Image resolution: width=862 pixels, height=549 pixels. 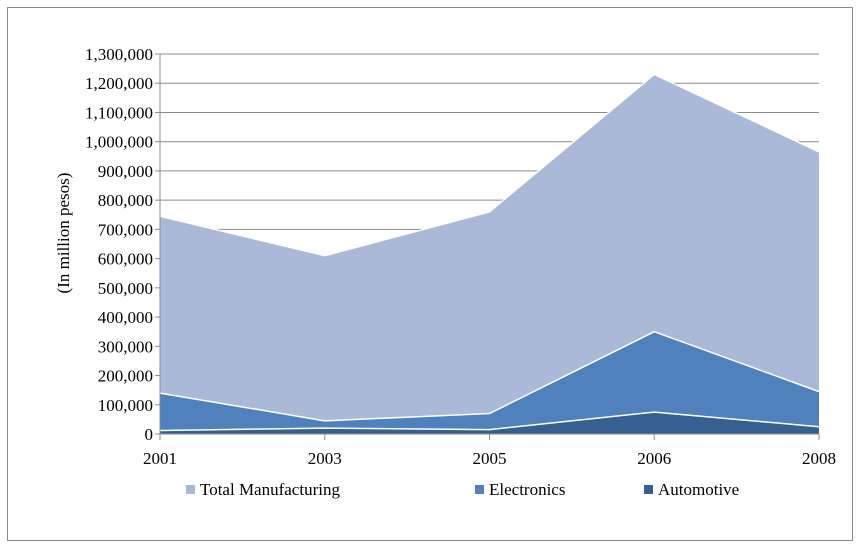 What do you see at coordinates (125, 229) in the screenshot?
I see `y-tick-label: 700,000` at bounding box center [125, 229].